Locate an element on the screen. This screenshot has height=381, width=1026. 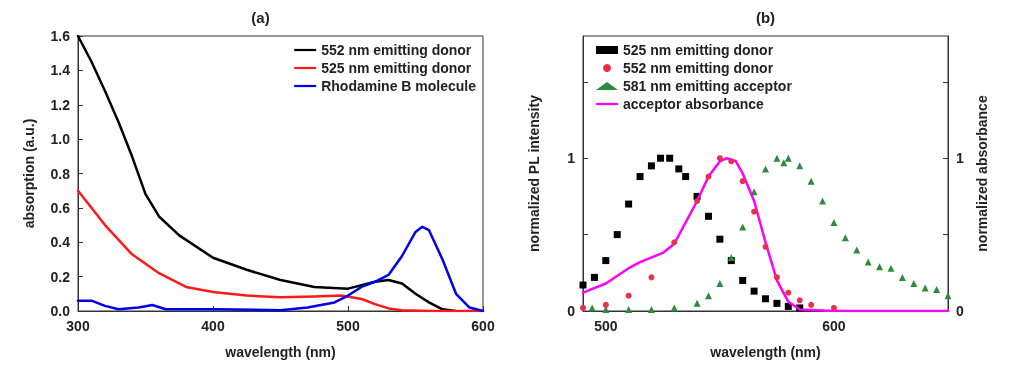
x-tick-label: 400 is located at coordinates (213, 326).